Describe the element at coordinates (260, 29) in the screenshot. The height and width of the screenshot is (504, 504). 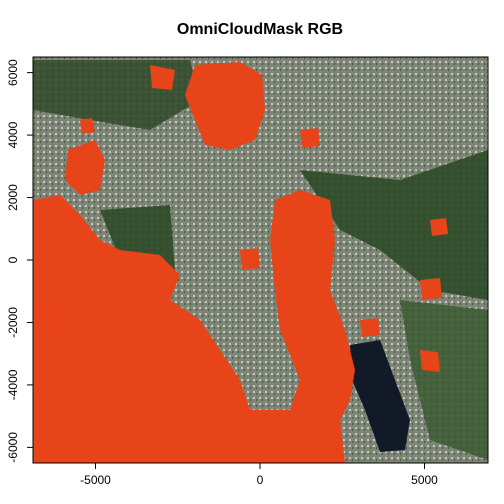
I see `chart-title: OmniCloudMask RGB` at that location.